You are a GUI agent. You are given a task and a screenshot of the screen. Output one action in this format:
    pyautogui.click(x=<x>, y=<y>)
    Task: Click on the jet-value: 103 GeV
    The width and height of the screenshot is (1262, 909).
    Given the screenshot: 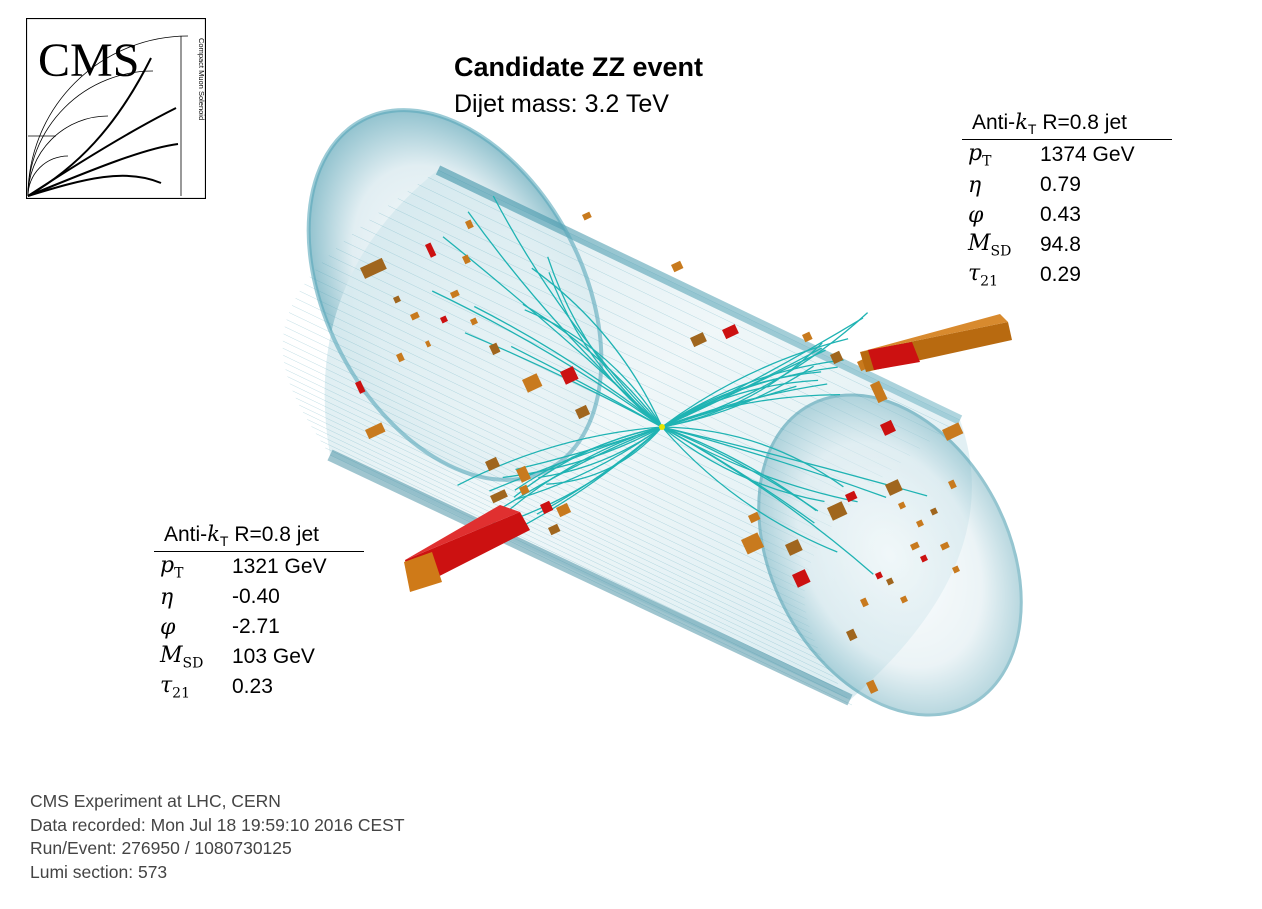 What is the action you would take?
    pyautogui.click(x=273, y=657)
    